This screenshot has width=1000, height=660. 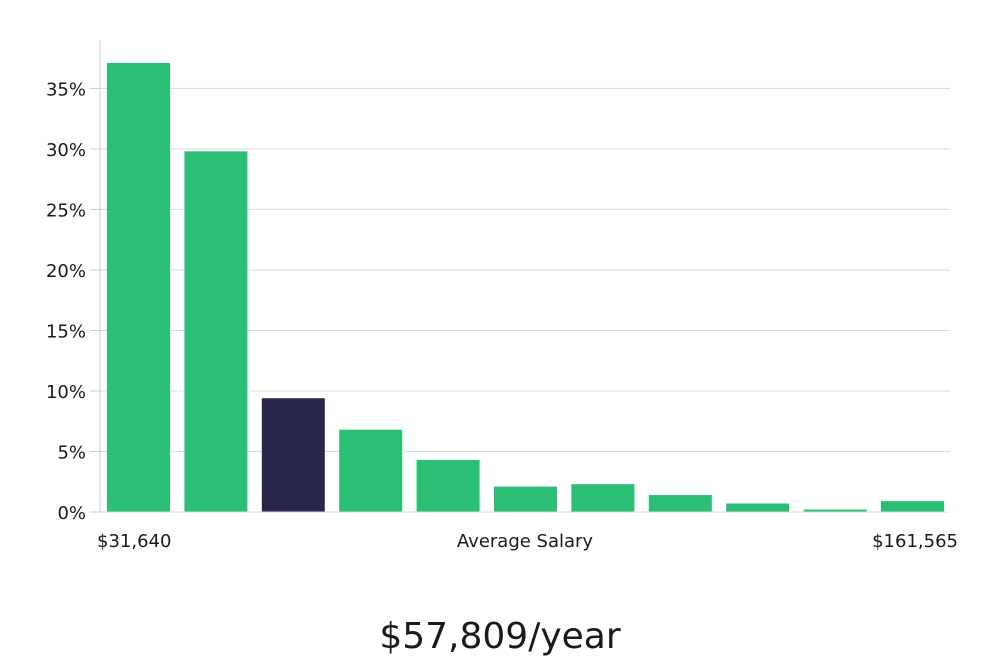 What do you see at coordinates (500, 636) in the screenshot?
I see `average-salary-headline: $57,809/year` at bounding box center [500, 636].